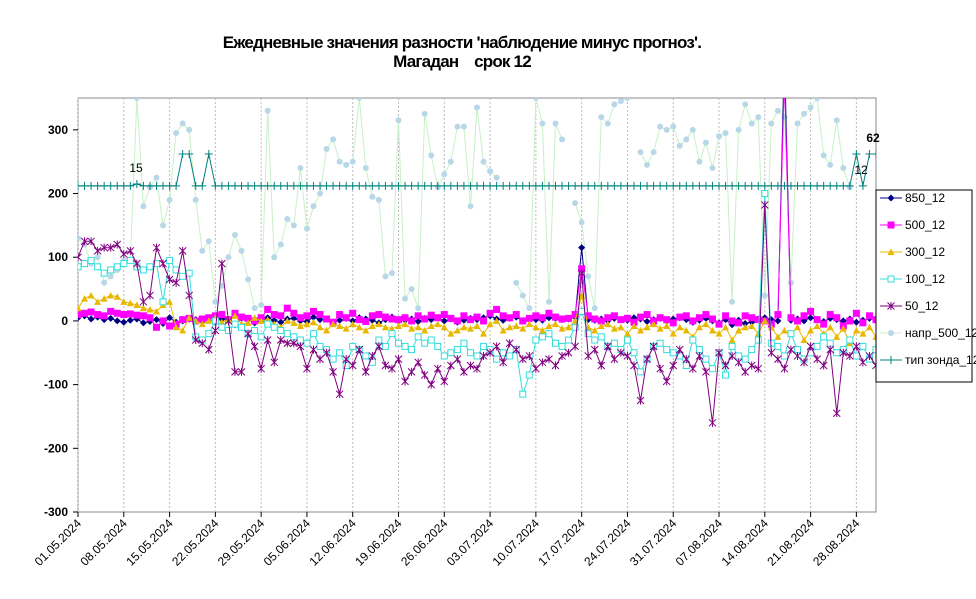  What do you see at coordinates (462, 61) in the screenshot?
I see `chart-subtitle: Магадан срок 12` at bounding box center [462, 61].